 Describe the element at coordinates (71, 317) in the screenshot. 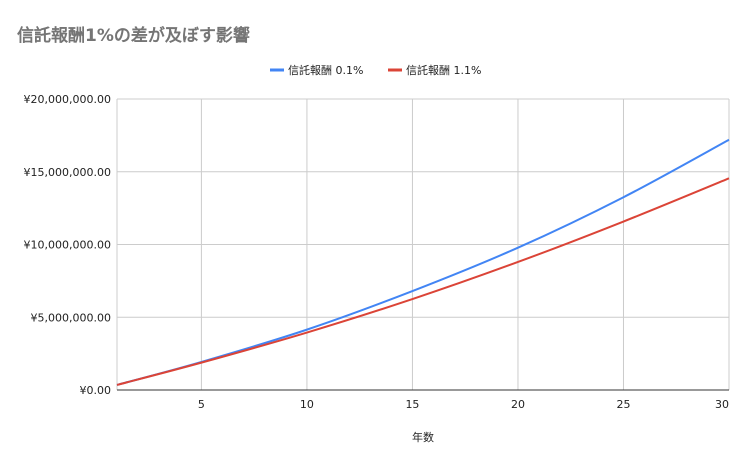

I see `y-tick-label: ¥5,000,000.00` at that location.